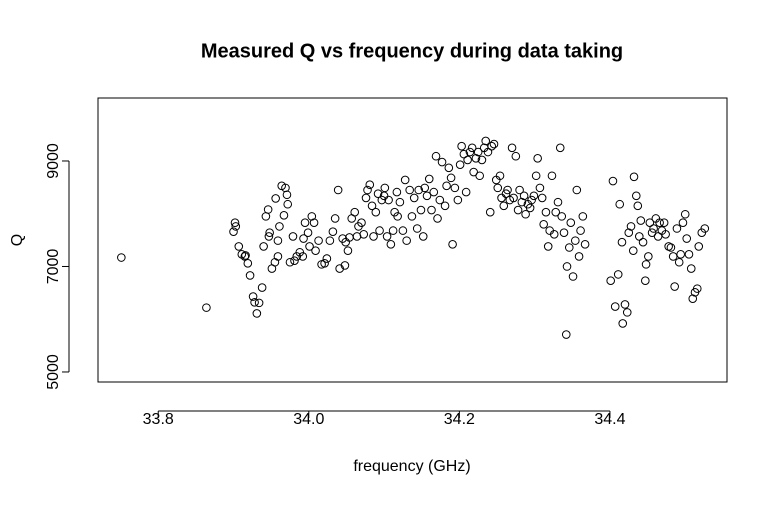  What do you see at coordinates (53, 372) in the screenshot?
I see `y-tick-label: 5000` at bounding box center [53, 372].